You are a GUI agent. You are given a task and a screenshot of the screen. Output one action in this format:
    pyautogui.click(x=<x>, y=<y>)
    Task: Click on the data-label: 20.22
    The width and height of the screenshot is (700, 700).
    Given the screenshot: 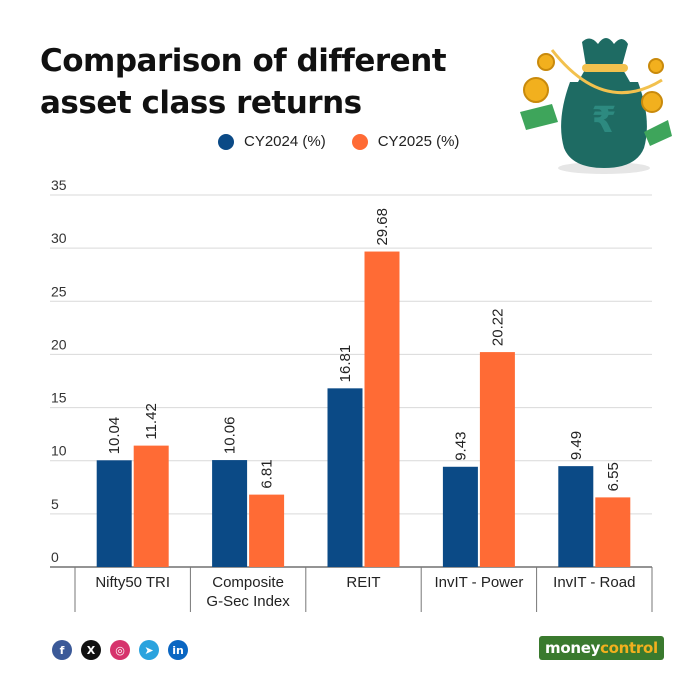 What is the action you would take?
    pyautogui.click(x=497, y=328)
    